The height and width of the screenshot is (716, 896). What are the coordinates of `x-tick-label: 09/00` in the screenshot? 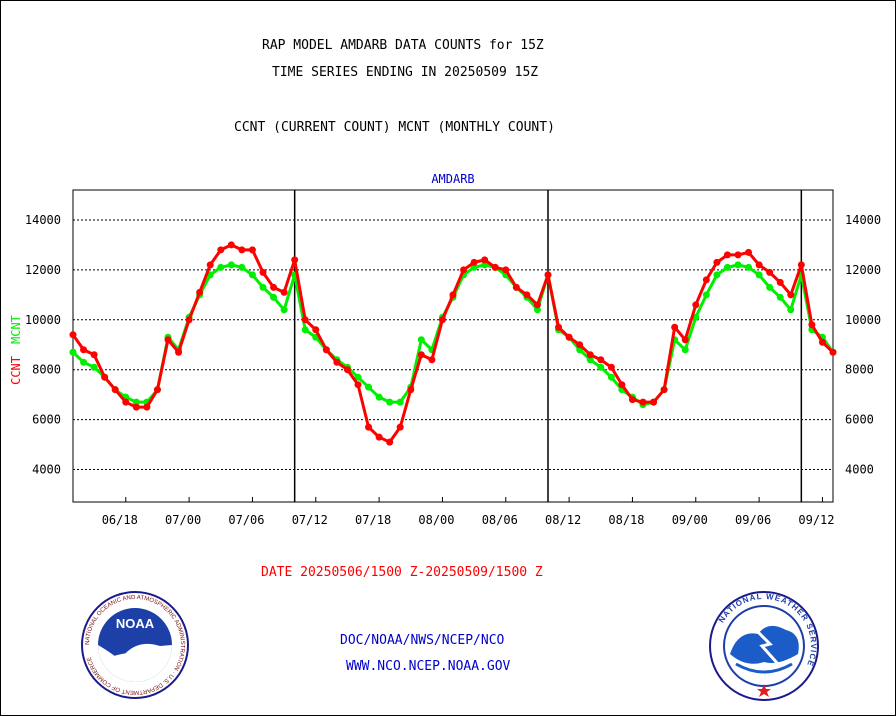 It's located at (690, 520).